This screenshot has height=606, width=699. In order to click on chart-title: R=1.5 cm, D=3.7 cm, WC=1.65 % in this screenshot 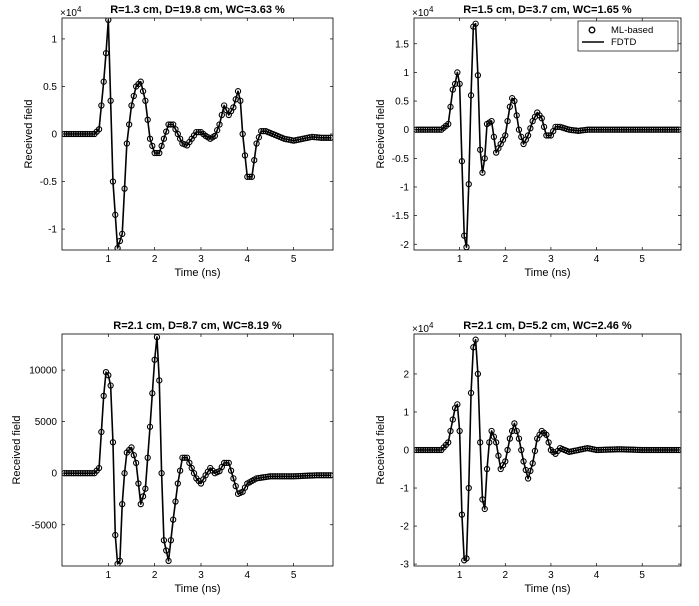, I will do `click(547, 10)`.